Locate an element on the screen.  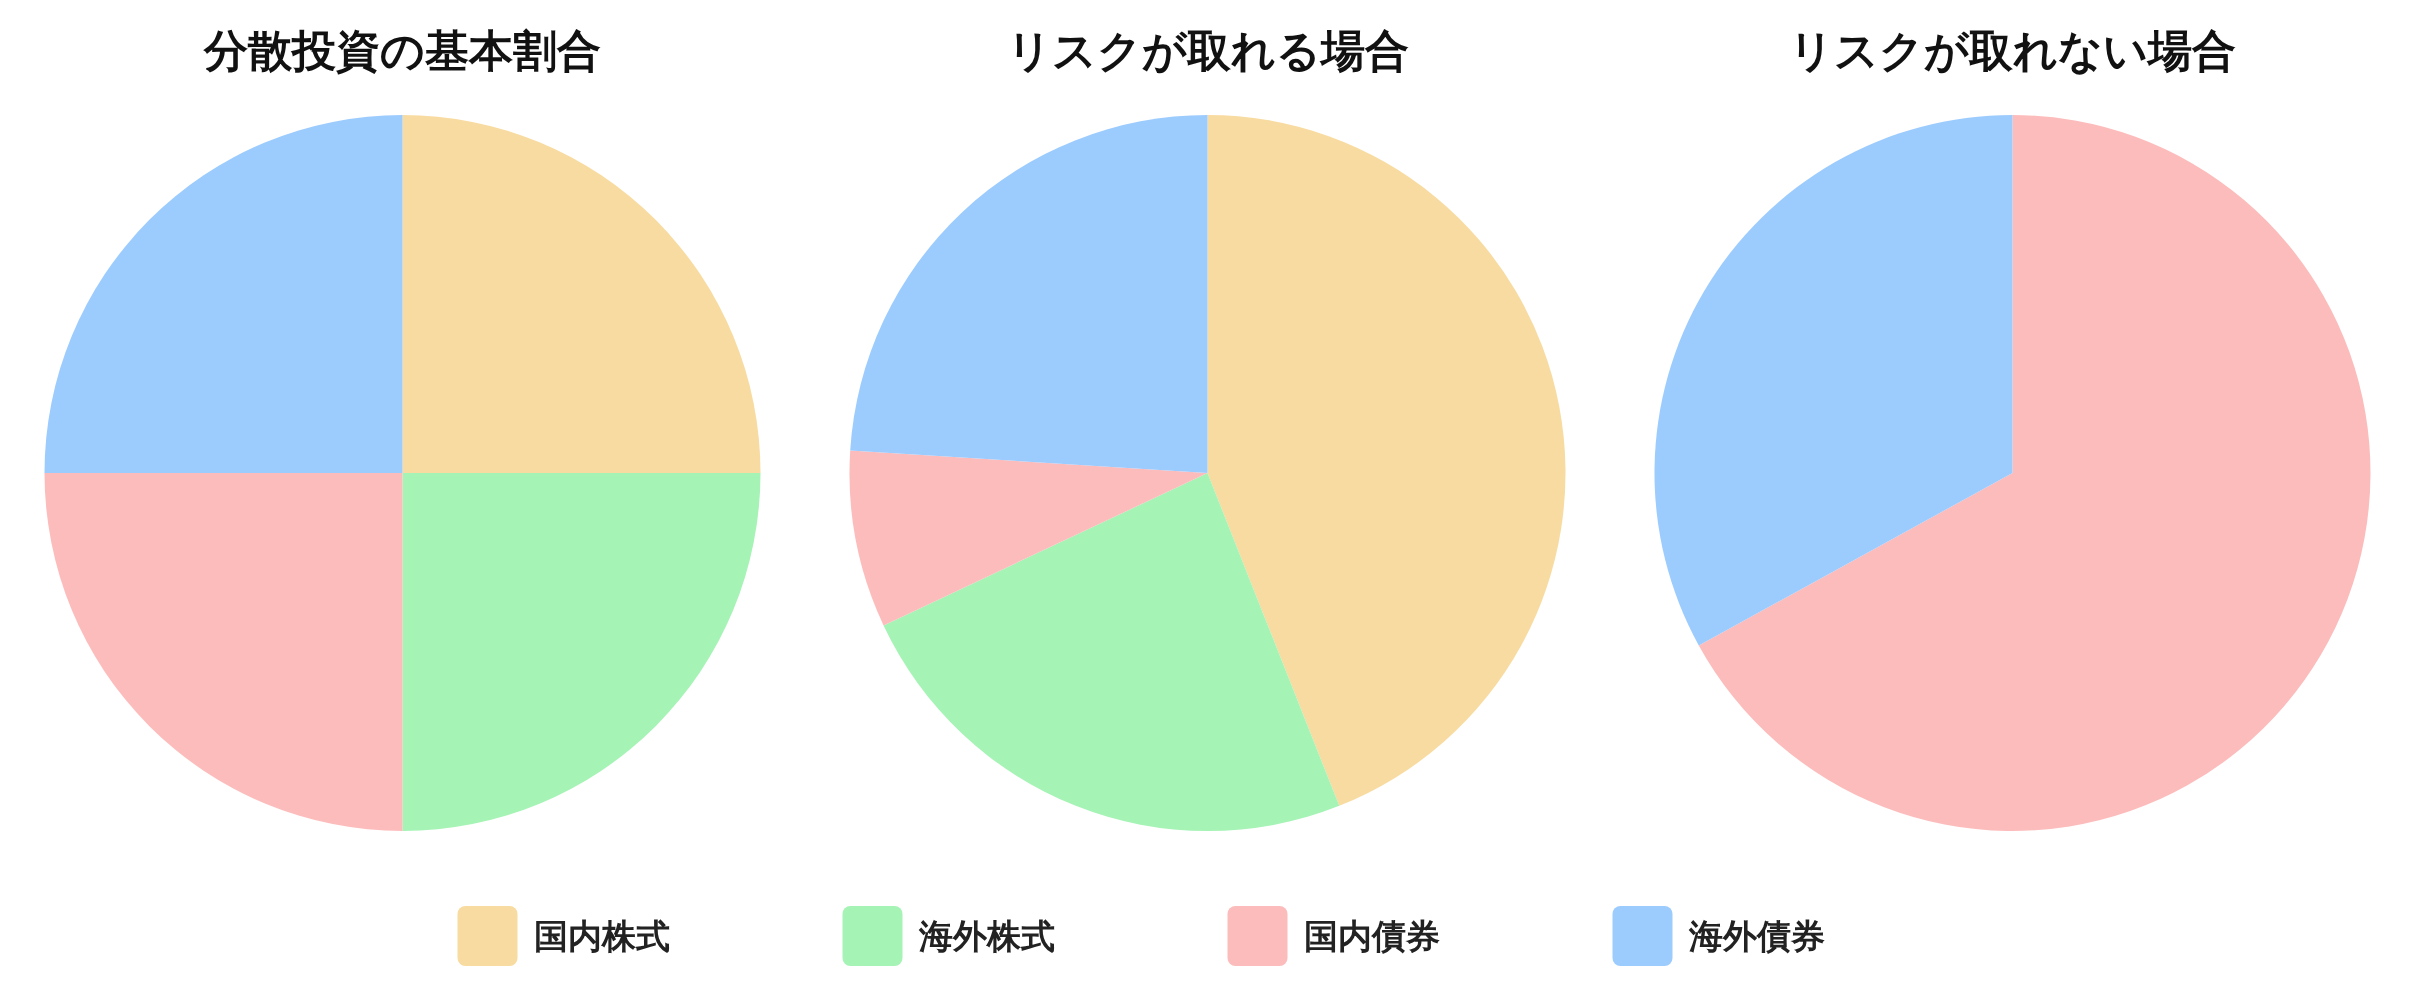
legend-label: 海外債券 is located at coordinates (1756, 936).